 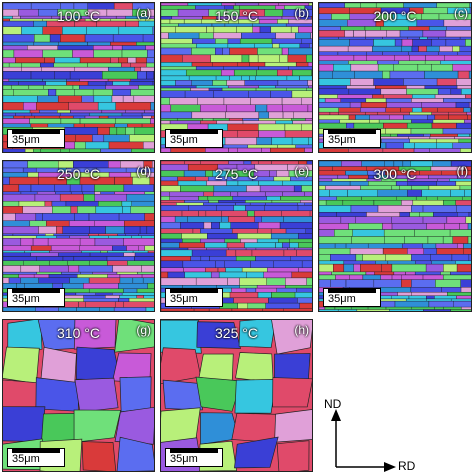 What do you see at coordinates (363, 440) in the screenshot?
I see `axes-arrows-icon` at bounding box center [363, 440].